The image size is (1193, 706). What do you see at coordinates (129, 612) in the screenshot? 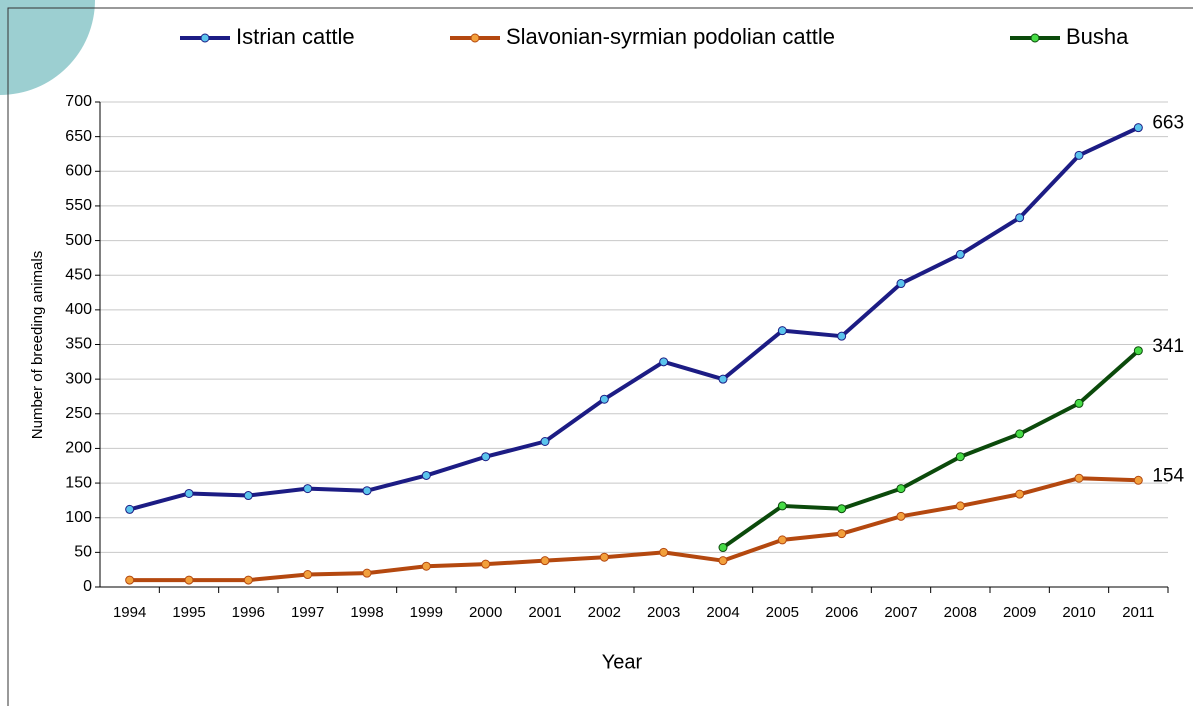
I see `x-tick-label: 1994` at bounding box center [129, 612].